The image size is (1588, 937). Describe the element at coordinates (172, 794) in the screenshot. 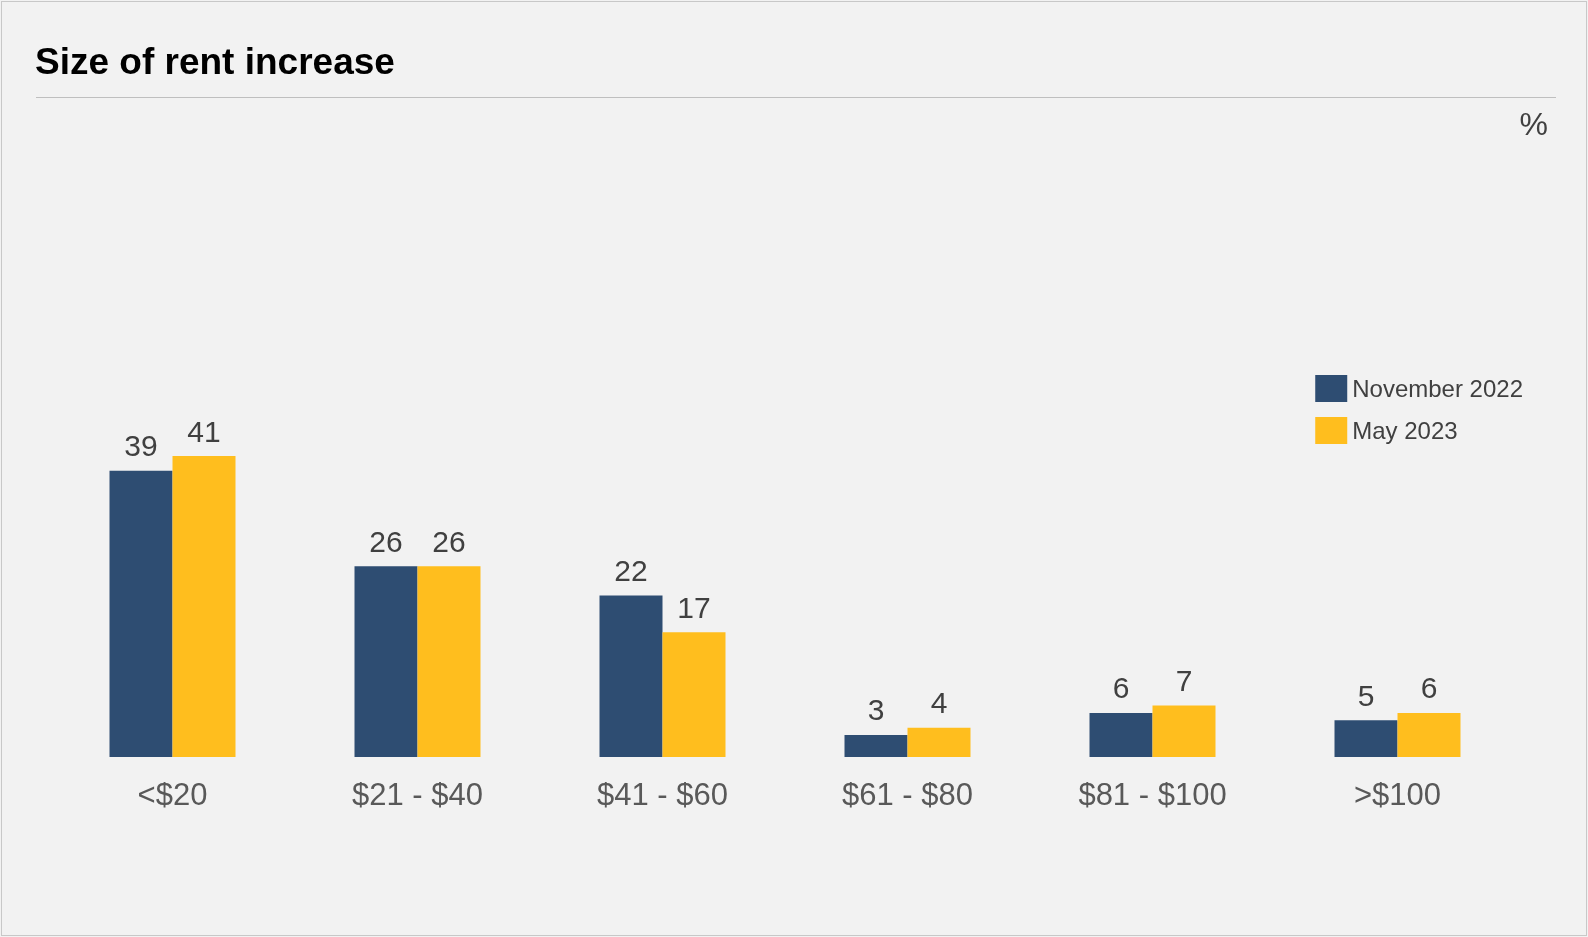

I see `x-tick-label: <$20` at that location.